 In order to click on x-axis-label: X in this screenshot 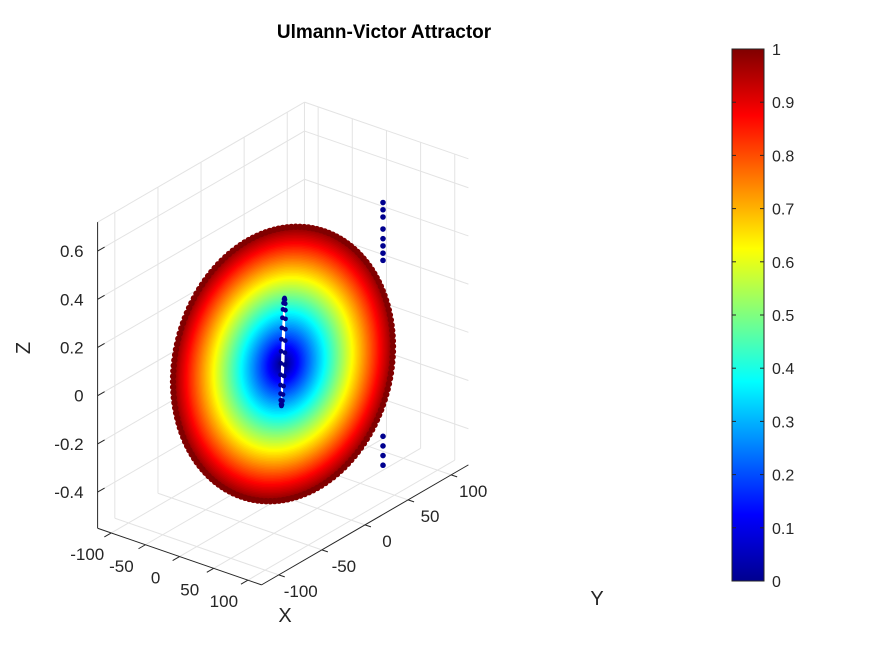, I will do `click(284, 616)`.